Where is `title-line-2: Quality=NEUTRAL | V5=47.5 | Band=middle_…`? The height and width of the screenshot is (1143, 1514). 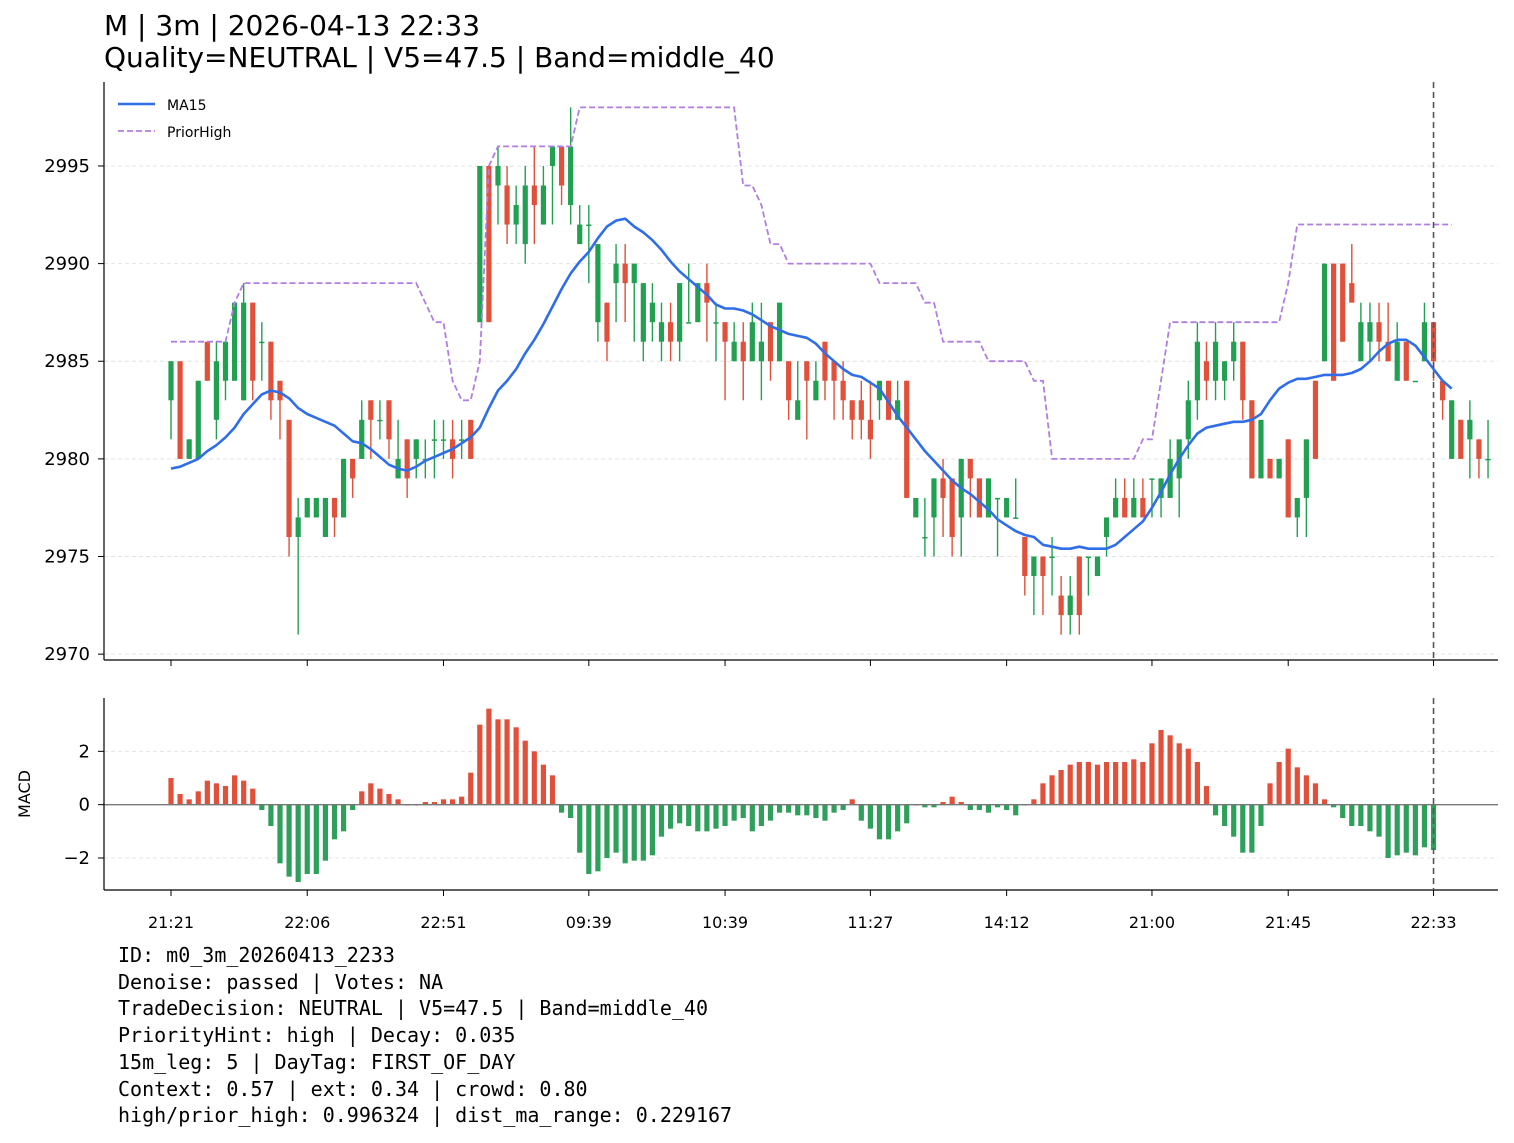
title-line-2: Quality=NEUTRAL | V5=47.5 | Band=middle_… is located at coordinates (439, 57).